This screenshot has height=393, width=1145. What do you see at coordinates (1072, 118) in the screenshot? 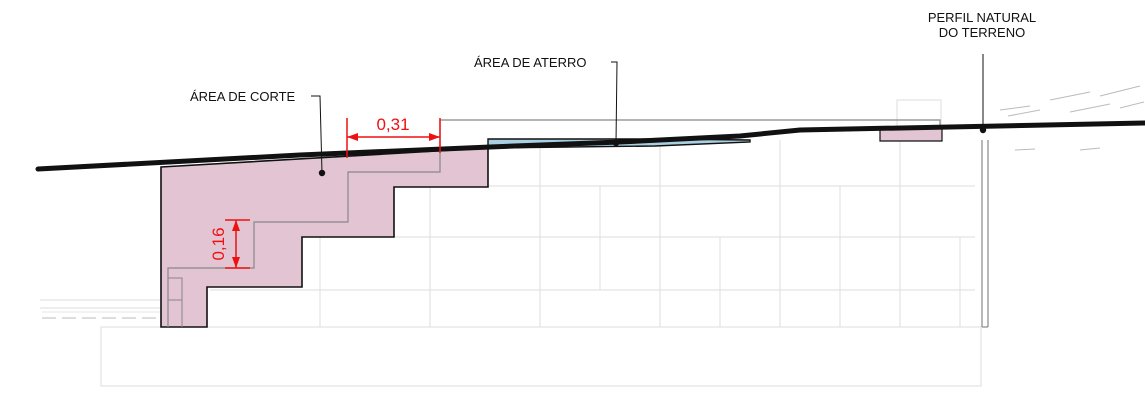
I see `terrain-sketch-marks` at bounding box center [1072, 118].